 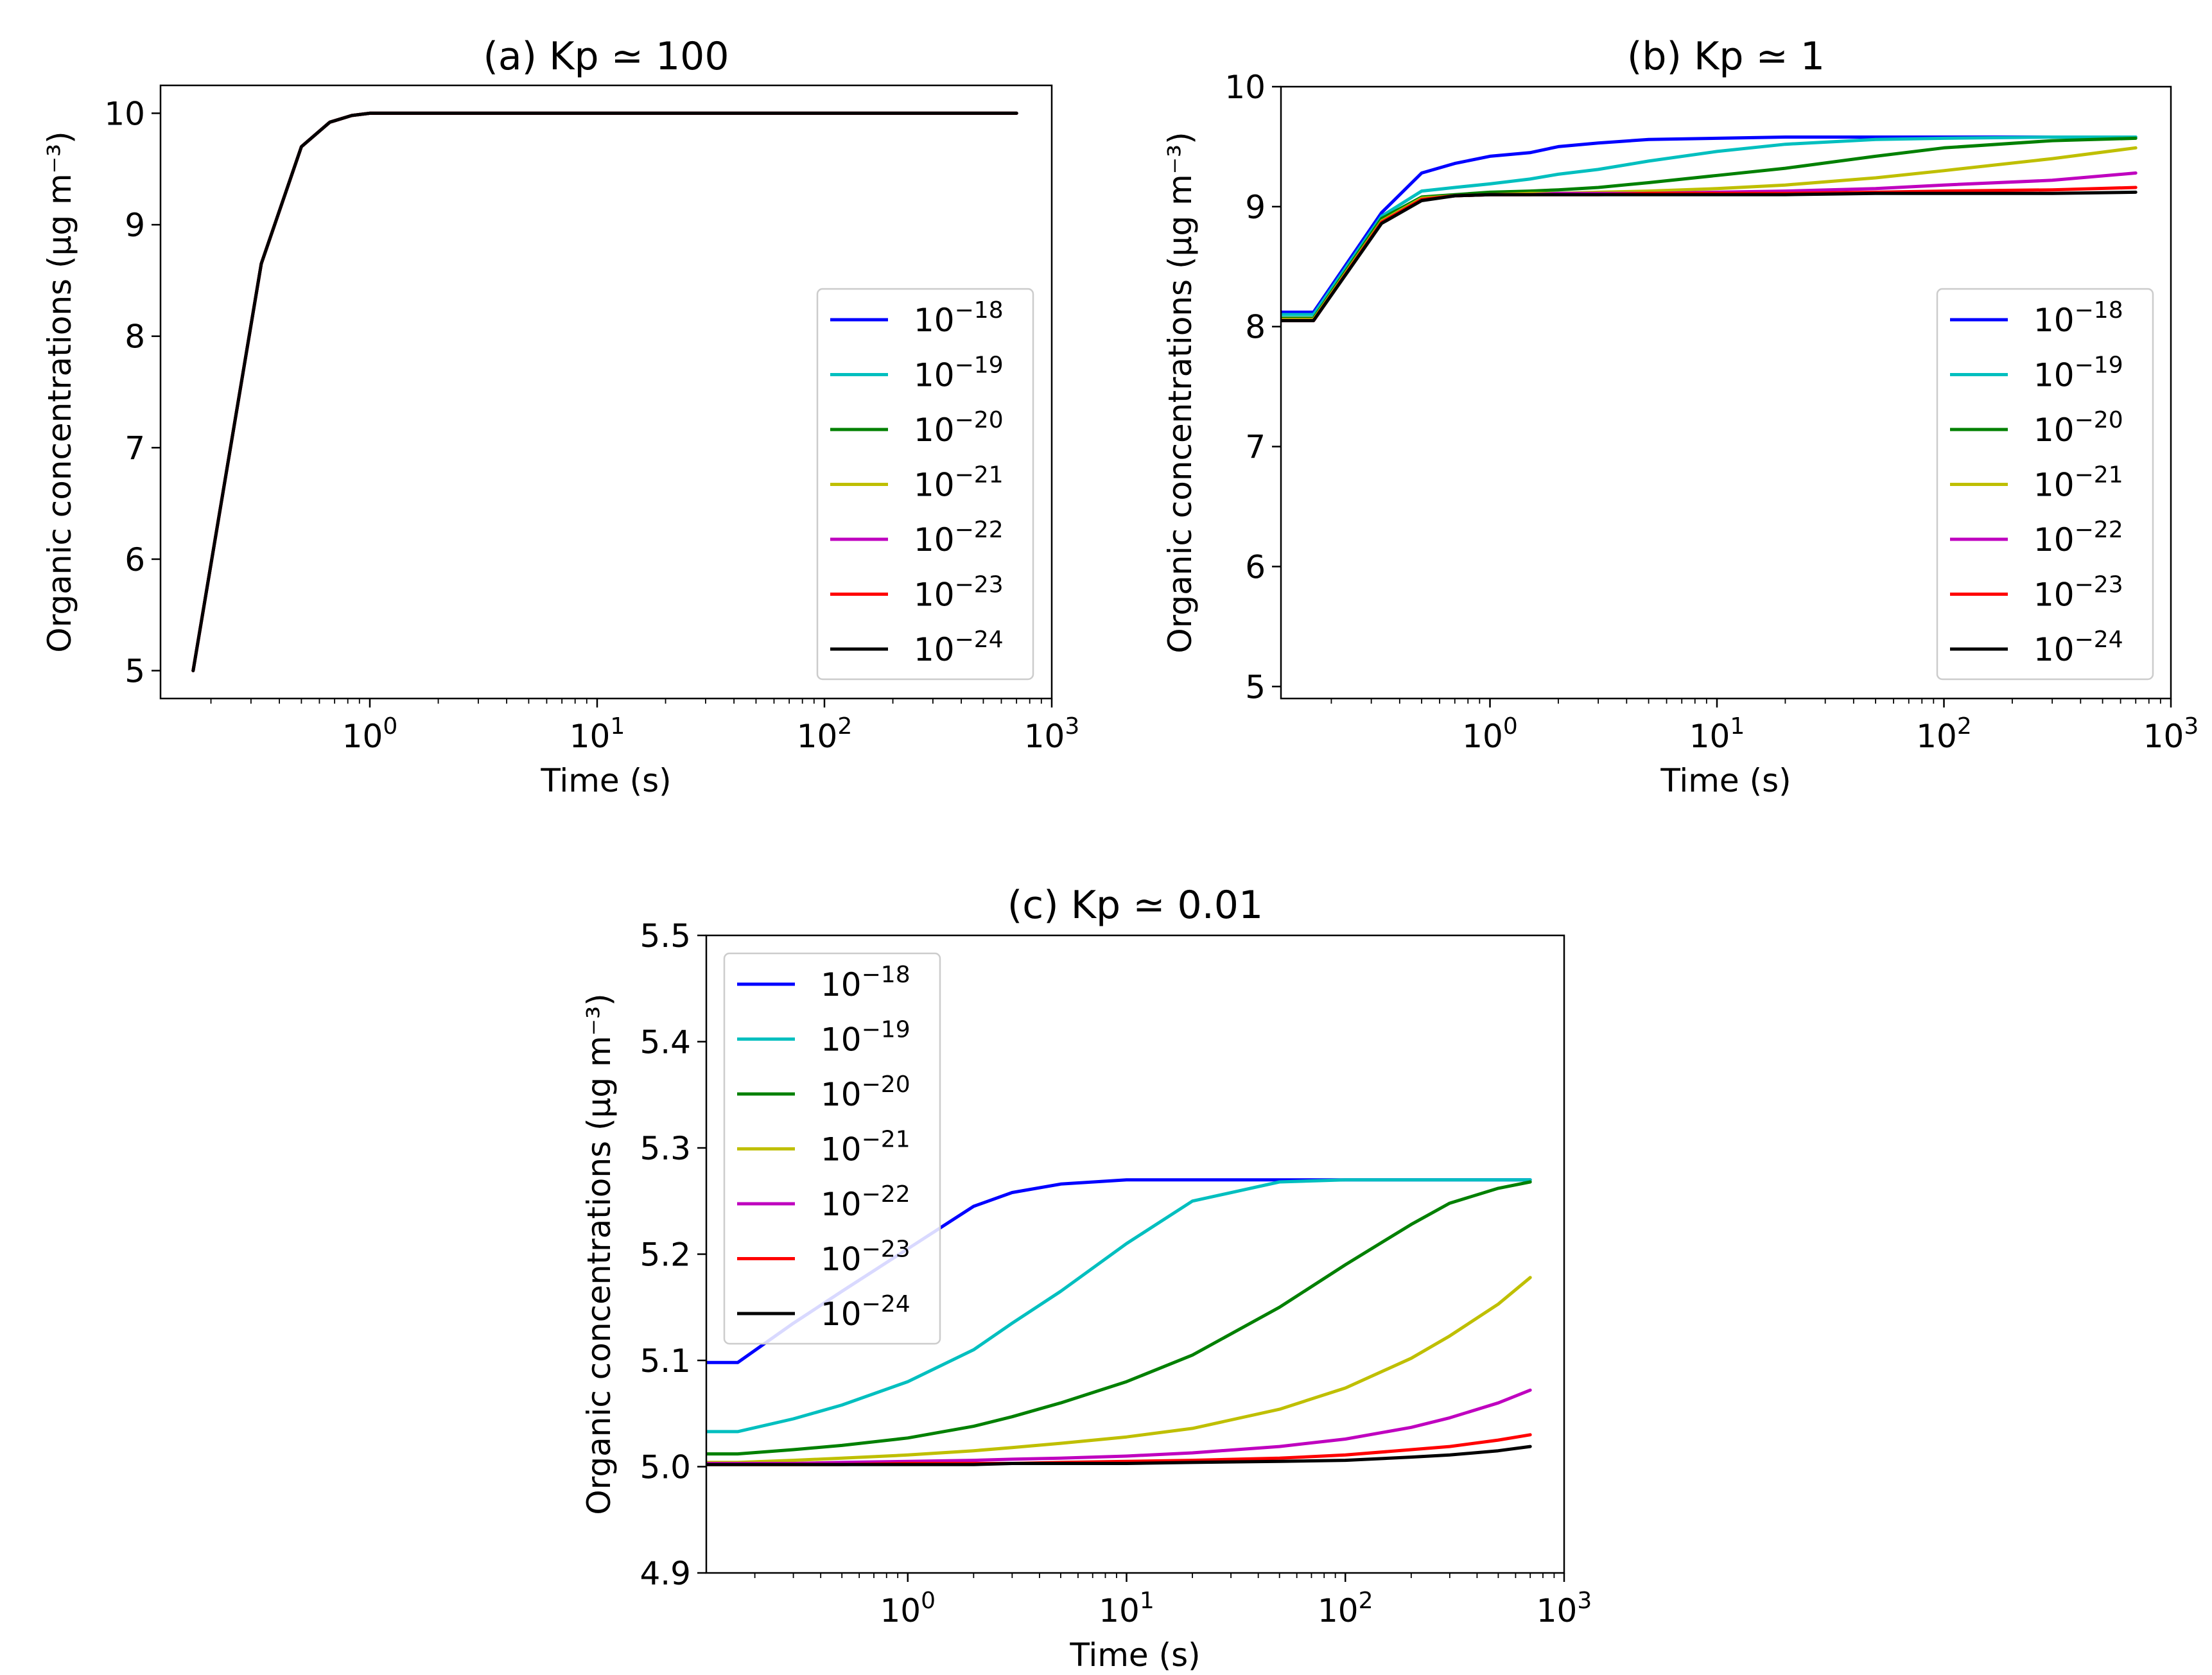 I want to click on y-tick-label: 5.4, so click(x=665, y=1042).